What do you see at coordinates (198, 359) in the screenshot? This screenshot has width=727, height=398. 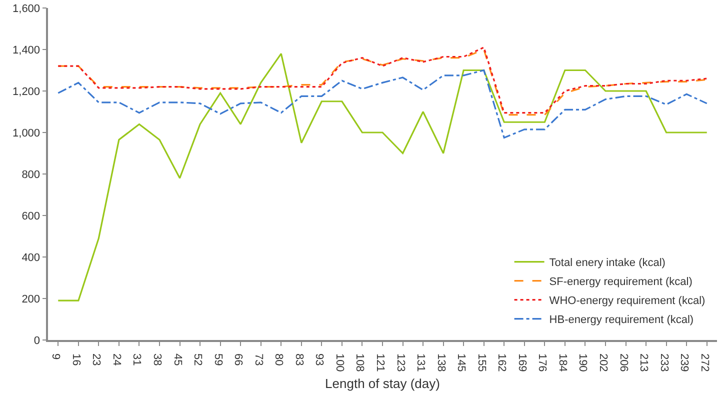 I see `x-tick-label: 52` at bounding box center [198, 359].